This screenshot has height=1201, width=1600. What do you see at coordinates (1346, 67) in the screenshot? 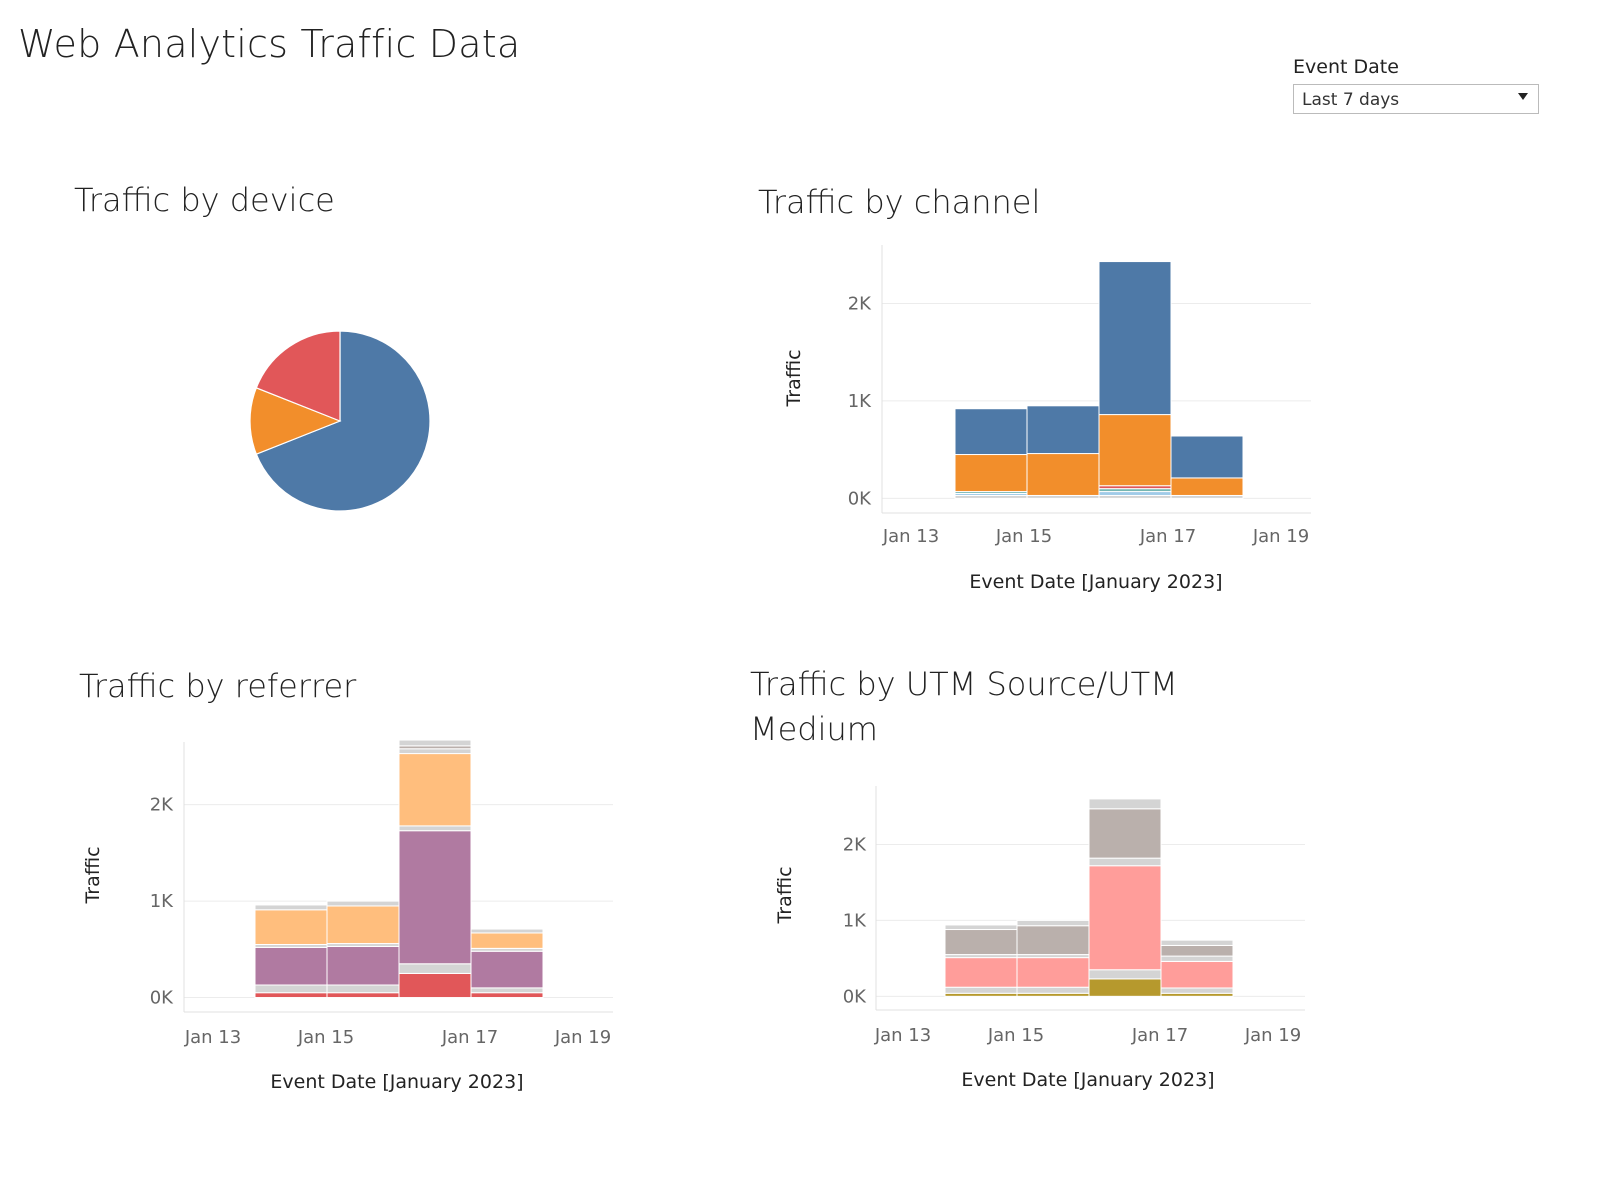
I see `event-date-filter-label: Event Date` at bounding box center [1346, 67].